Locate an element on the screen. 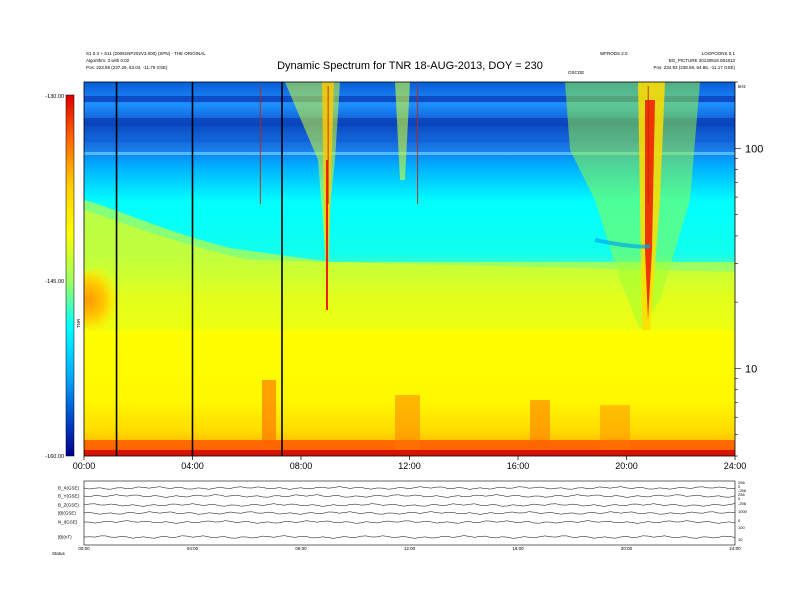 This screenshot has height=612, width=792. bottom-x-tick-label: 12:00 is located at coordinates (410, 548).